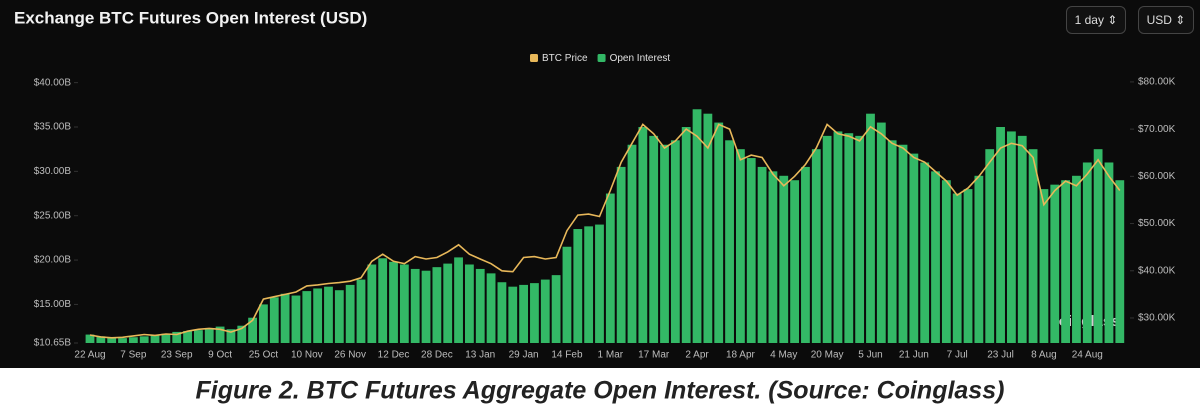  Describe the element at coordinates (350, 355) in the screenshot. I see `x-tick-label: 26 Nov` at that location.